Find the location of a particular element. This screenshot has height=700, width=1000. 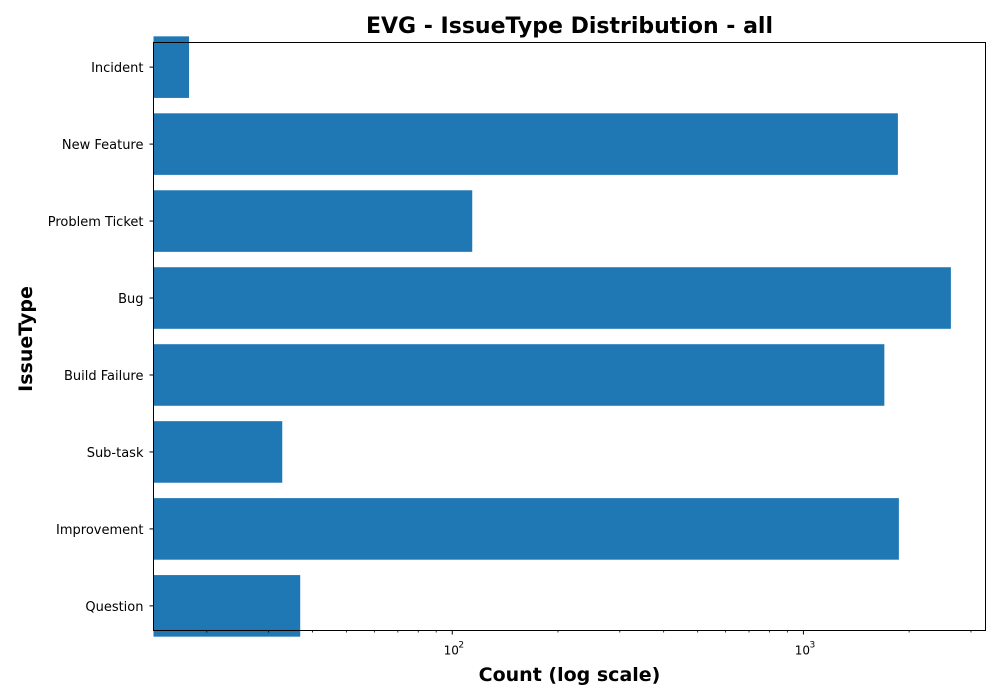

y-axis-label: IssueType is located at coordinates (26, 339).